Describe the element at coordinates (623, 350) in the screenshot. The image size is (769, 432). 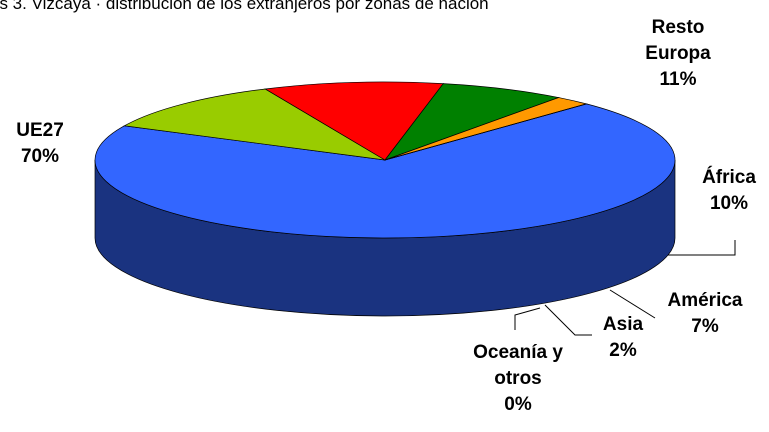
I see `value-label: 2%` at that location.